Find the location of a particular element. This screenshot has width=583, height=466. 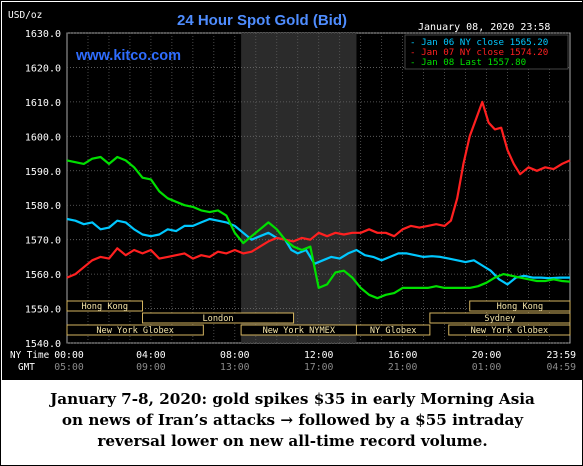

y-tick-label: 1590.0 is located at coordinates (43, 172).